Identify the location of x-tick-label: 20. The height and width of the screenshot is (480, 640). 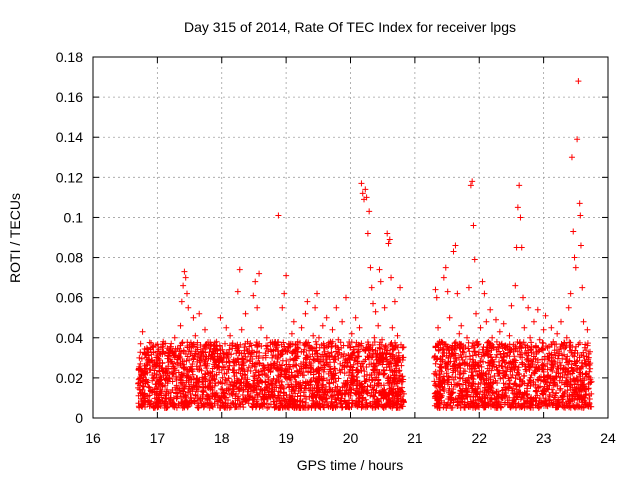
(351, 438).